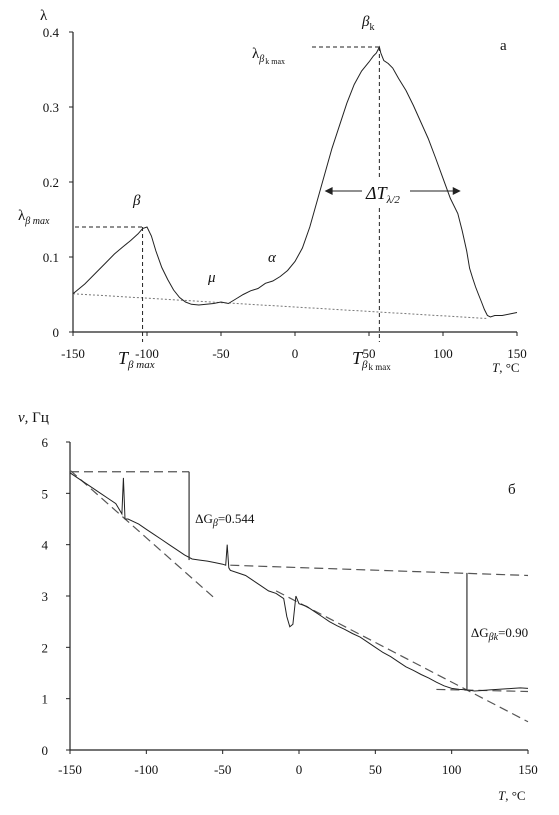 This screenshot has height=815, width=559. What do you see at coordinates (493, 637) in the screenshot?
I see `delta-G-beta-k-sub: βk` at bounding box center [493, 637].